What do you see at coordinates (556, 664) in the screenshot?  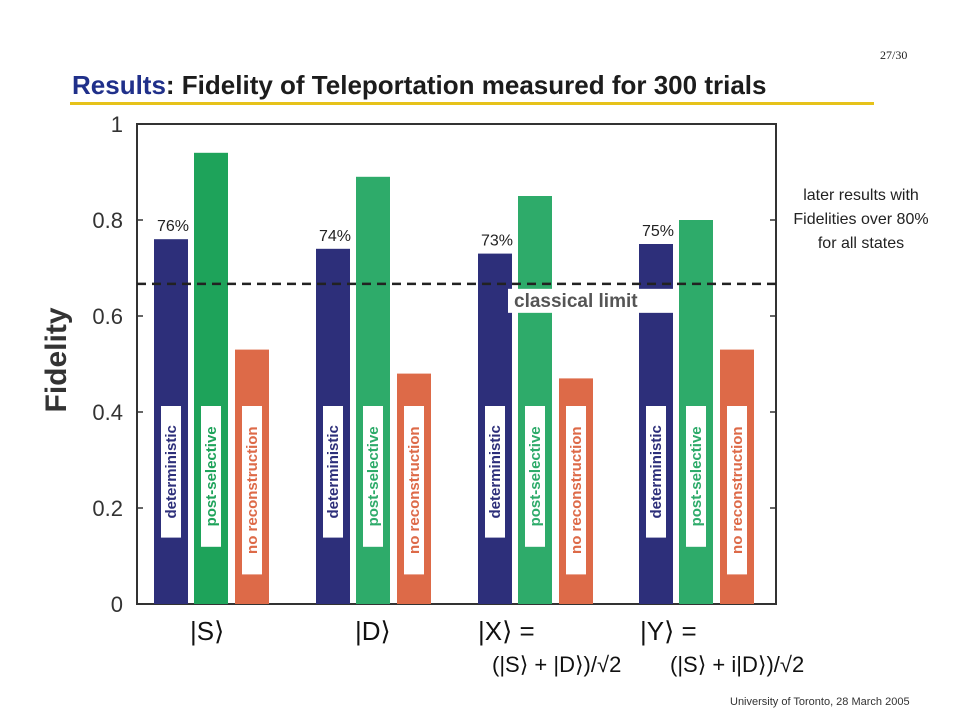 I see `category-label-formula: (|S⟩ + |D⟩)/√2` at bounding box center [556, 664].